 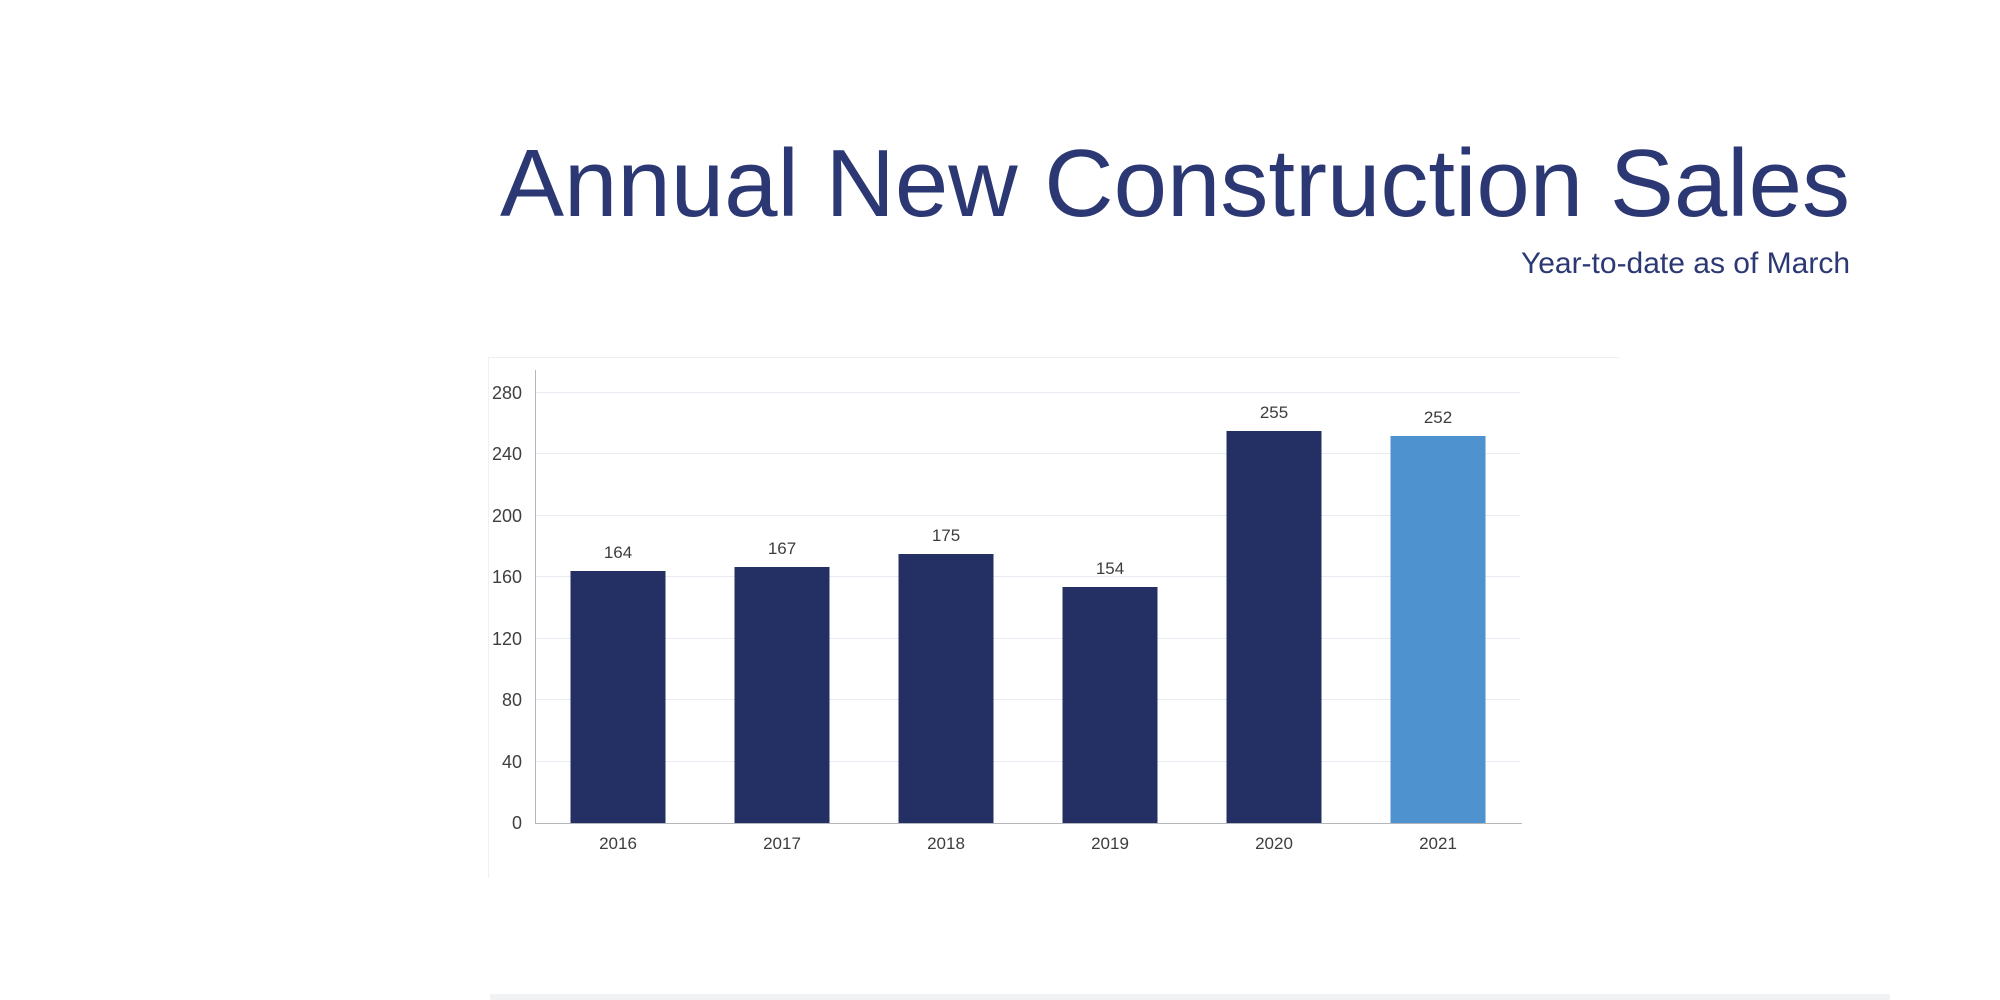 What do you see at coordinates (506, 577) in the screenshot?
I see `y-axis-tick-label: 160` at bounding box center [506, 577].